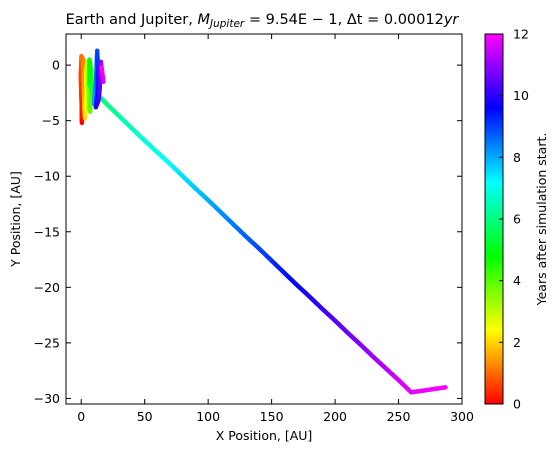 Image resolution: width=560 pixels, height=452 pixels. What do you see at coordinates (399, 416) in the screenshot?
I see `x-tick-label: 250` at bounding box center [399, 416].